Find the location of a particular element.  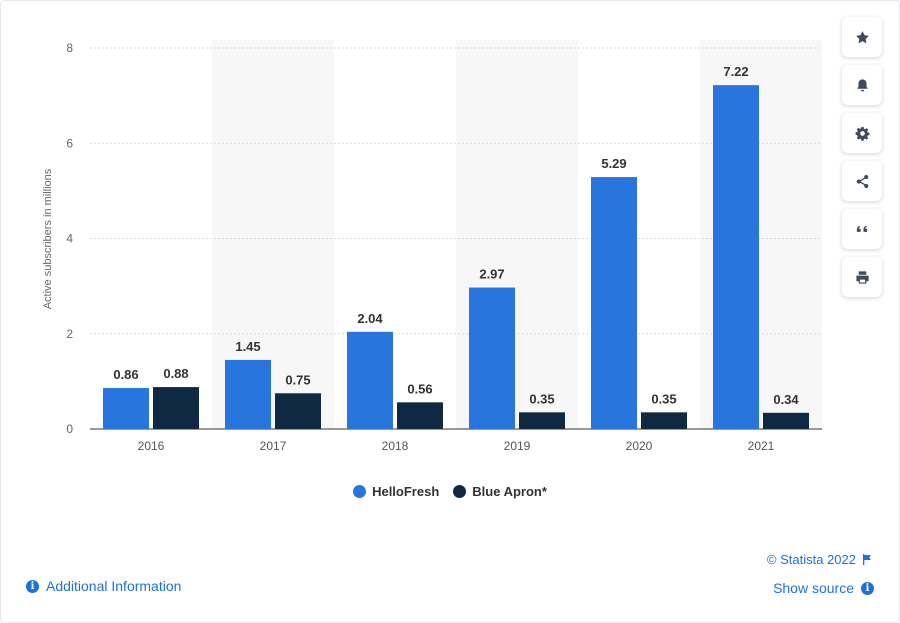

show-source-link: Show source i is located at coordinates (823, 588).